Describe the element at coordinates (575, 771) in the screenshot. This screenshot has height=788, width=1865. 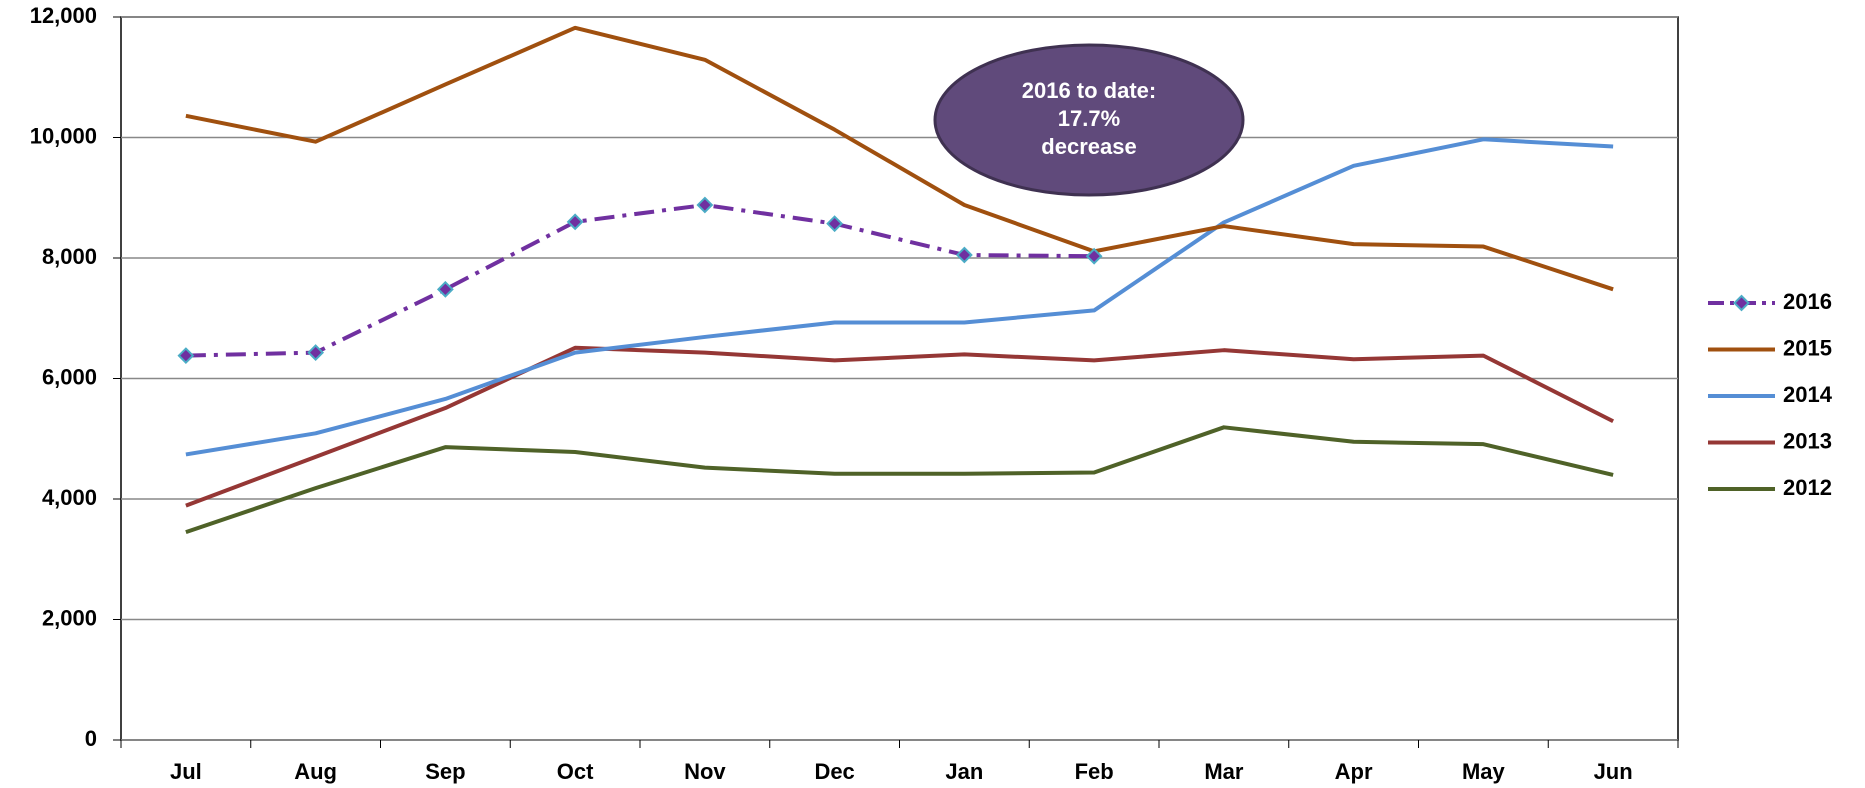
I see `x-tick-label: Oct` at that location.